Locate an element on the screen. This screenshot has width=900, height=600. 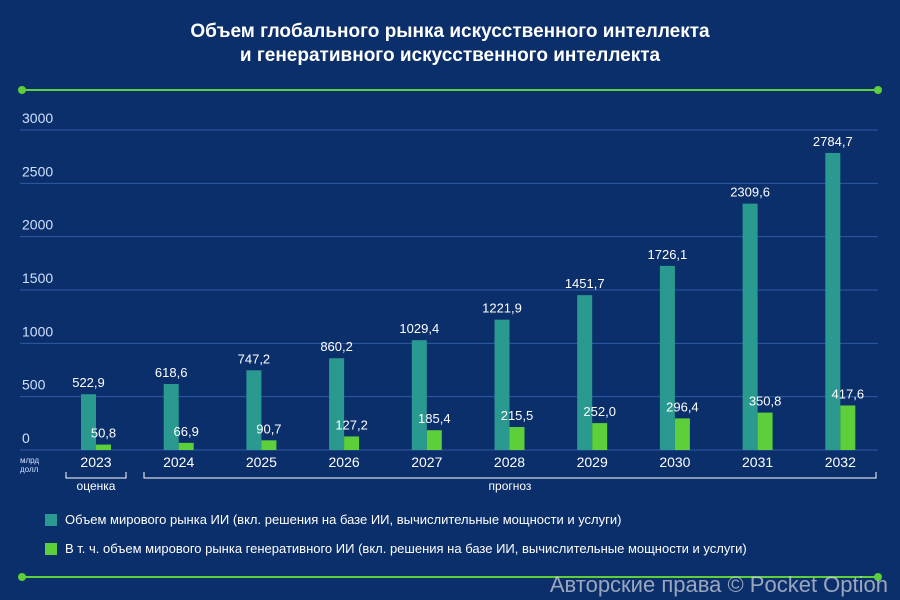
x-tick-label: 2024 is located at coordinates (178, 462).